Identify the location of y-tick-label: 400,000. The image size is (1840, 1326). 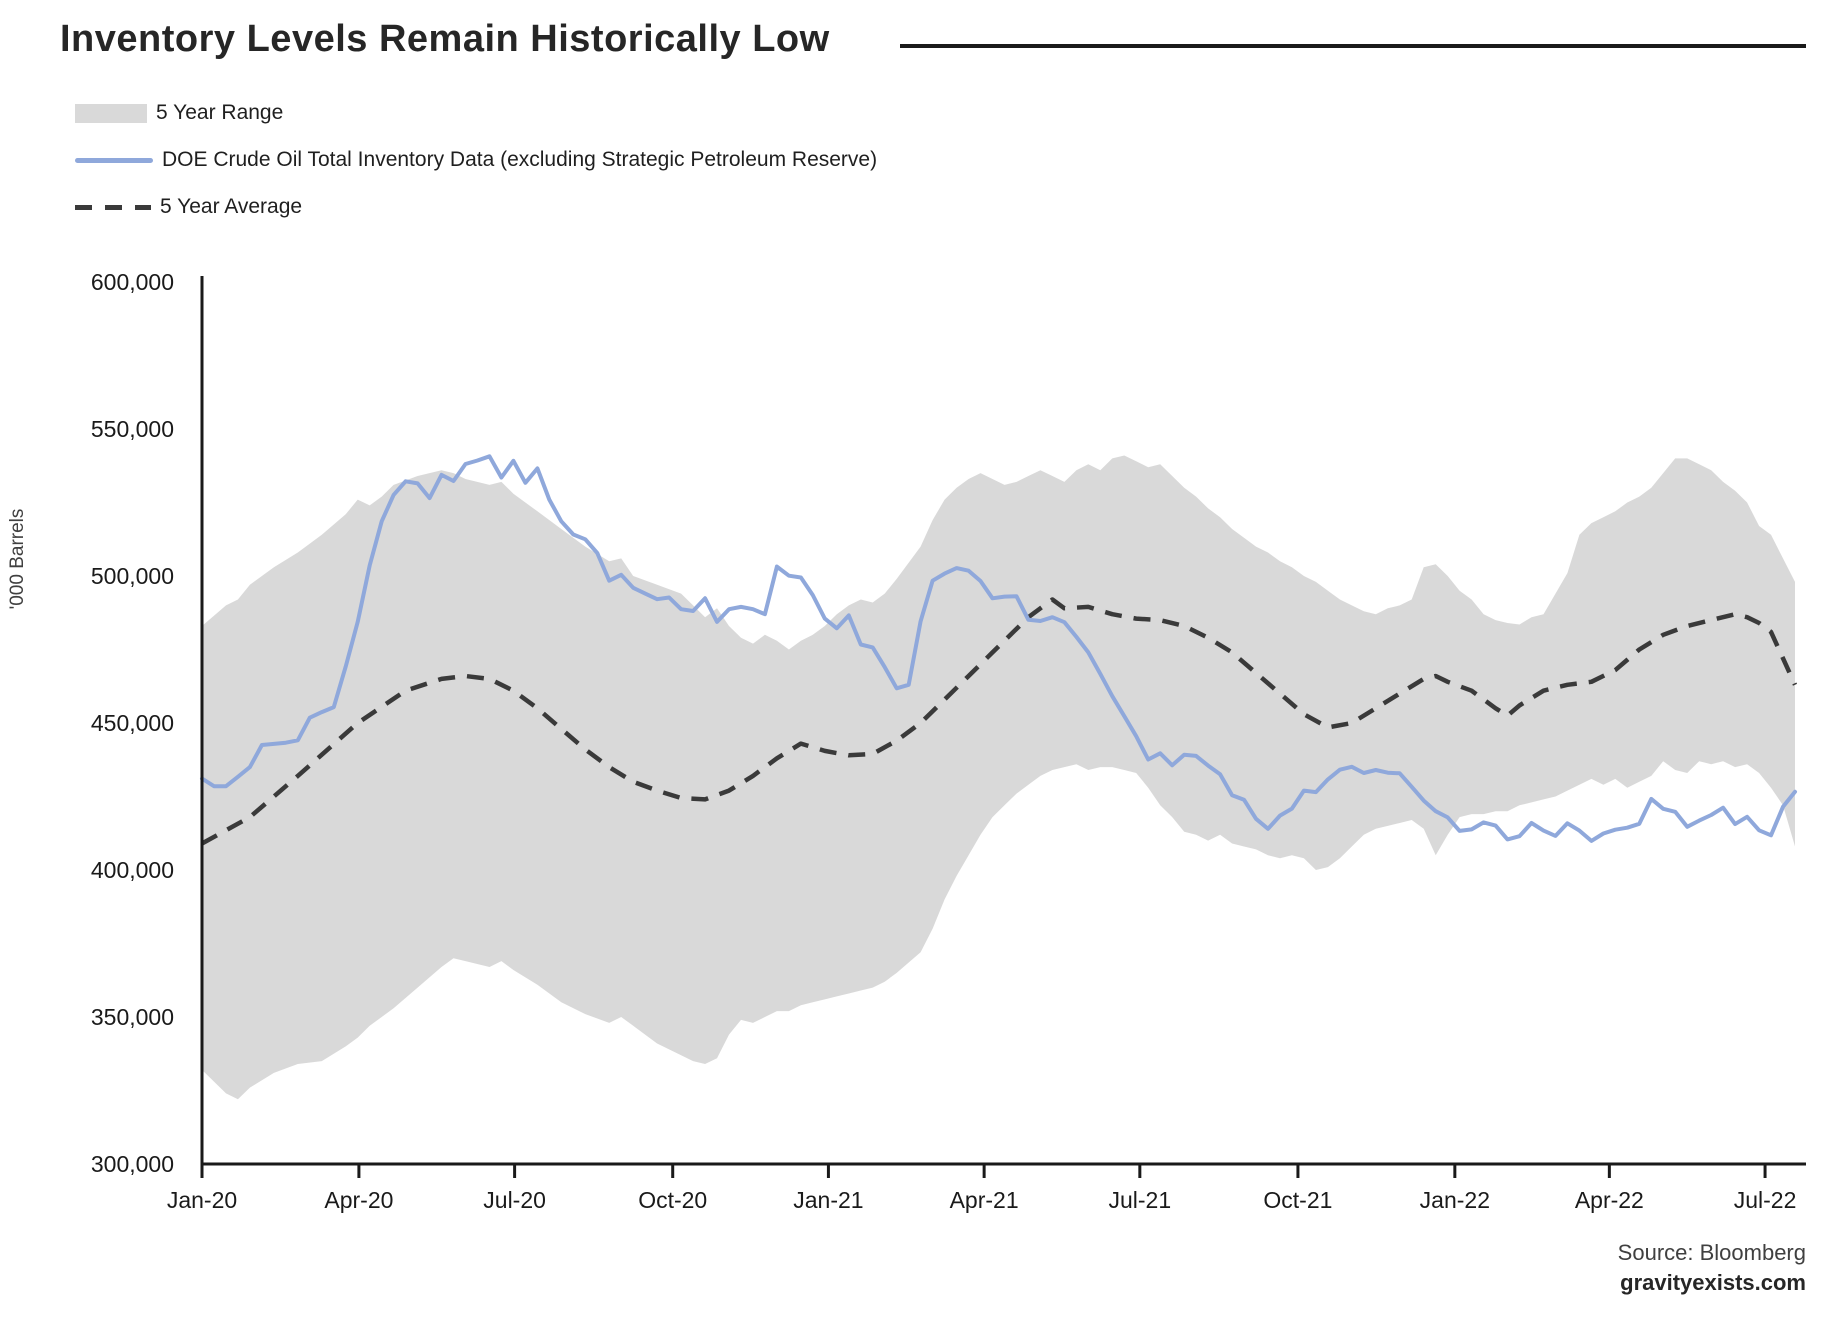
(132, 870).